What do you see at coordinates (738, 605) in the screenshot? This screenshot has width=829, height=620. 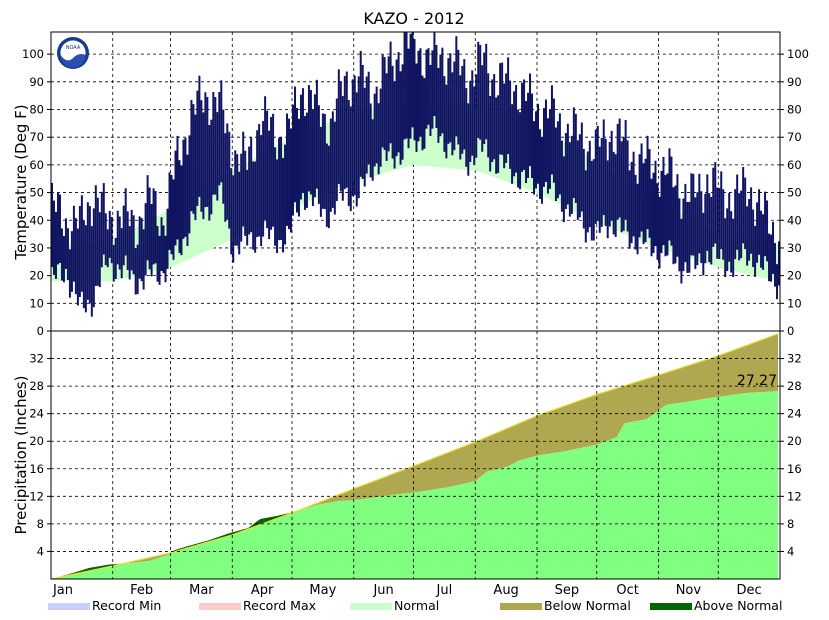 I see `legend-label: Above Normal` at bounding box center [738, 605].